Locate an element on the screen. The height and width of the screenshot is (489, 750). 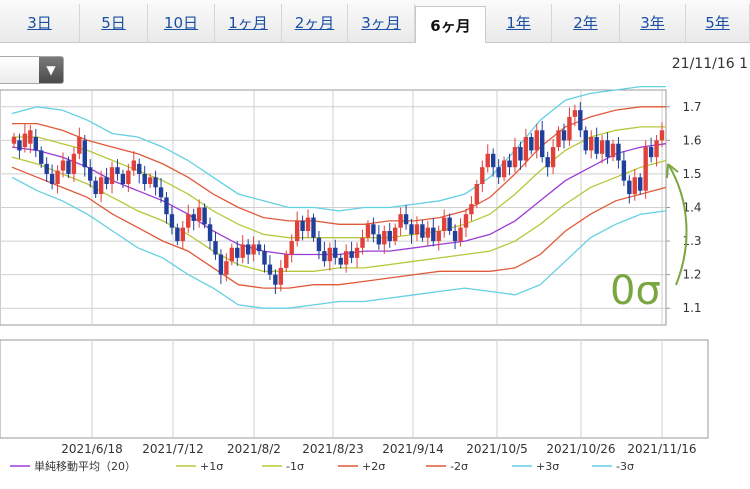
tab-2: 5日 is located at coordinates (114, 23).